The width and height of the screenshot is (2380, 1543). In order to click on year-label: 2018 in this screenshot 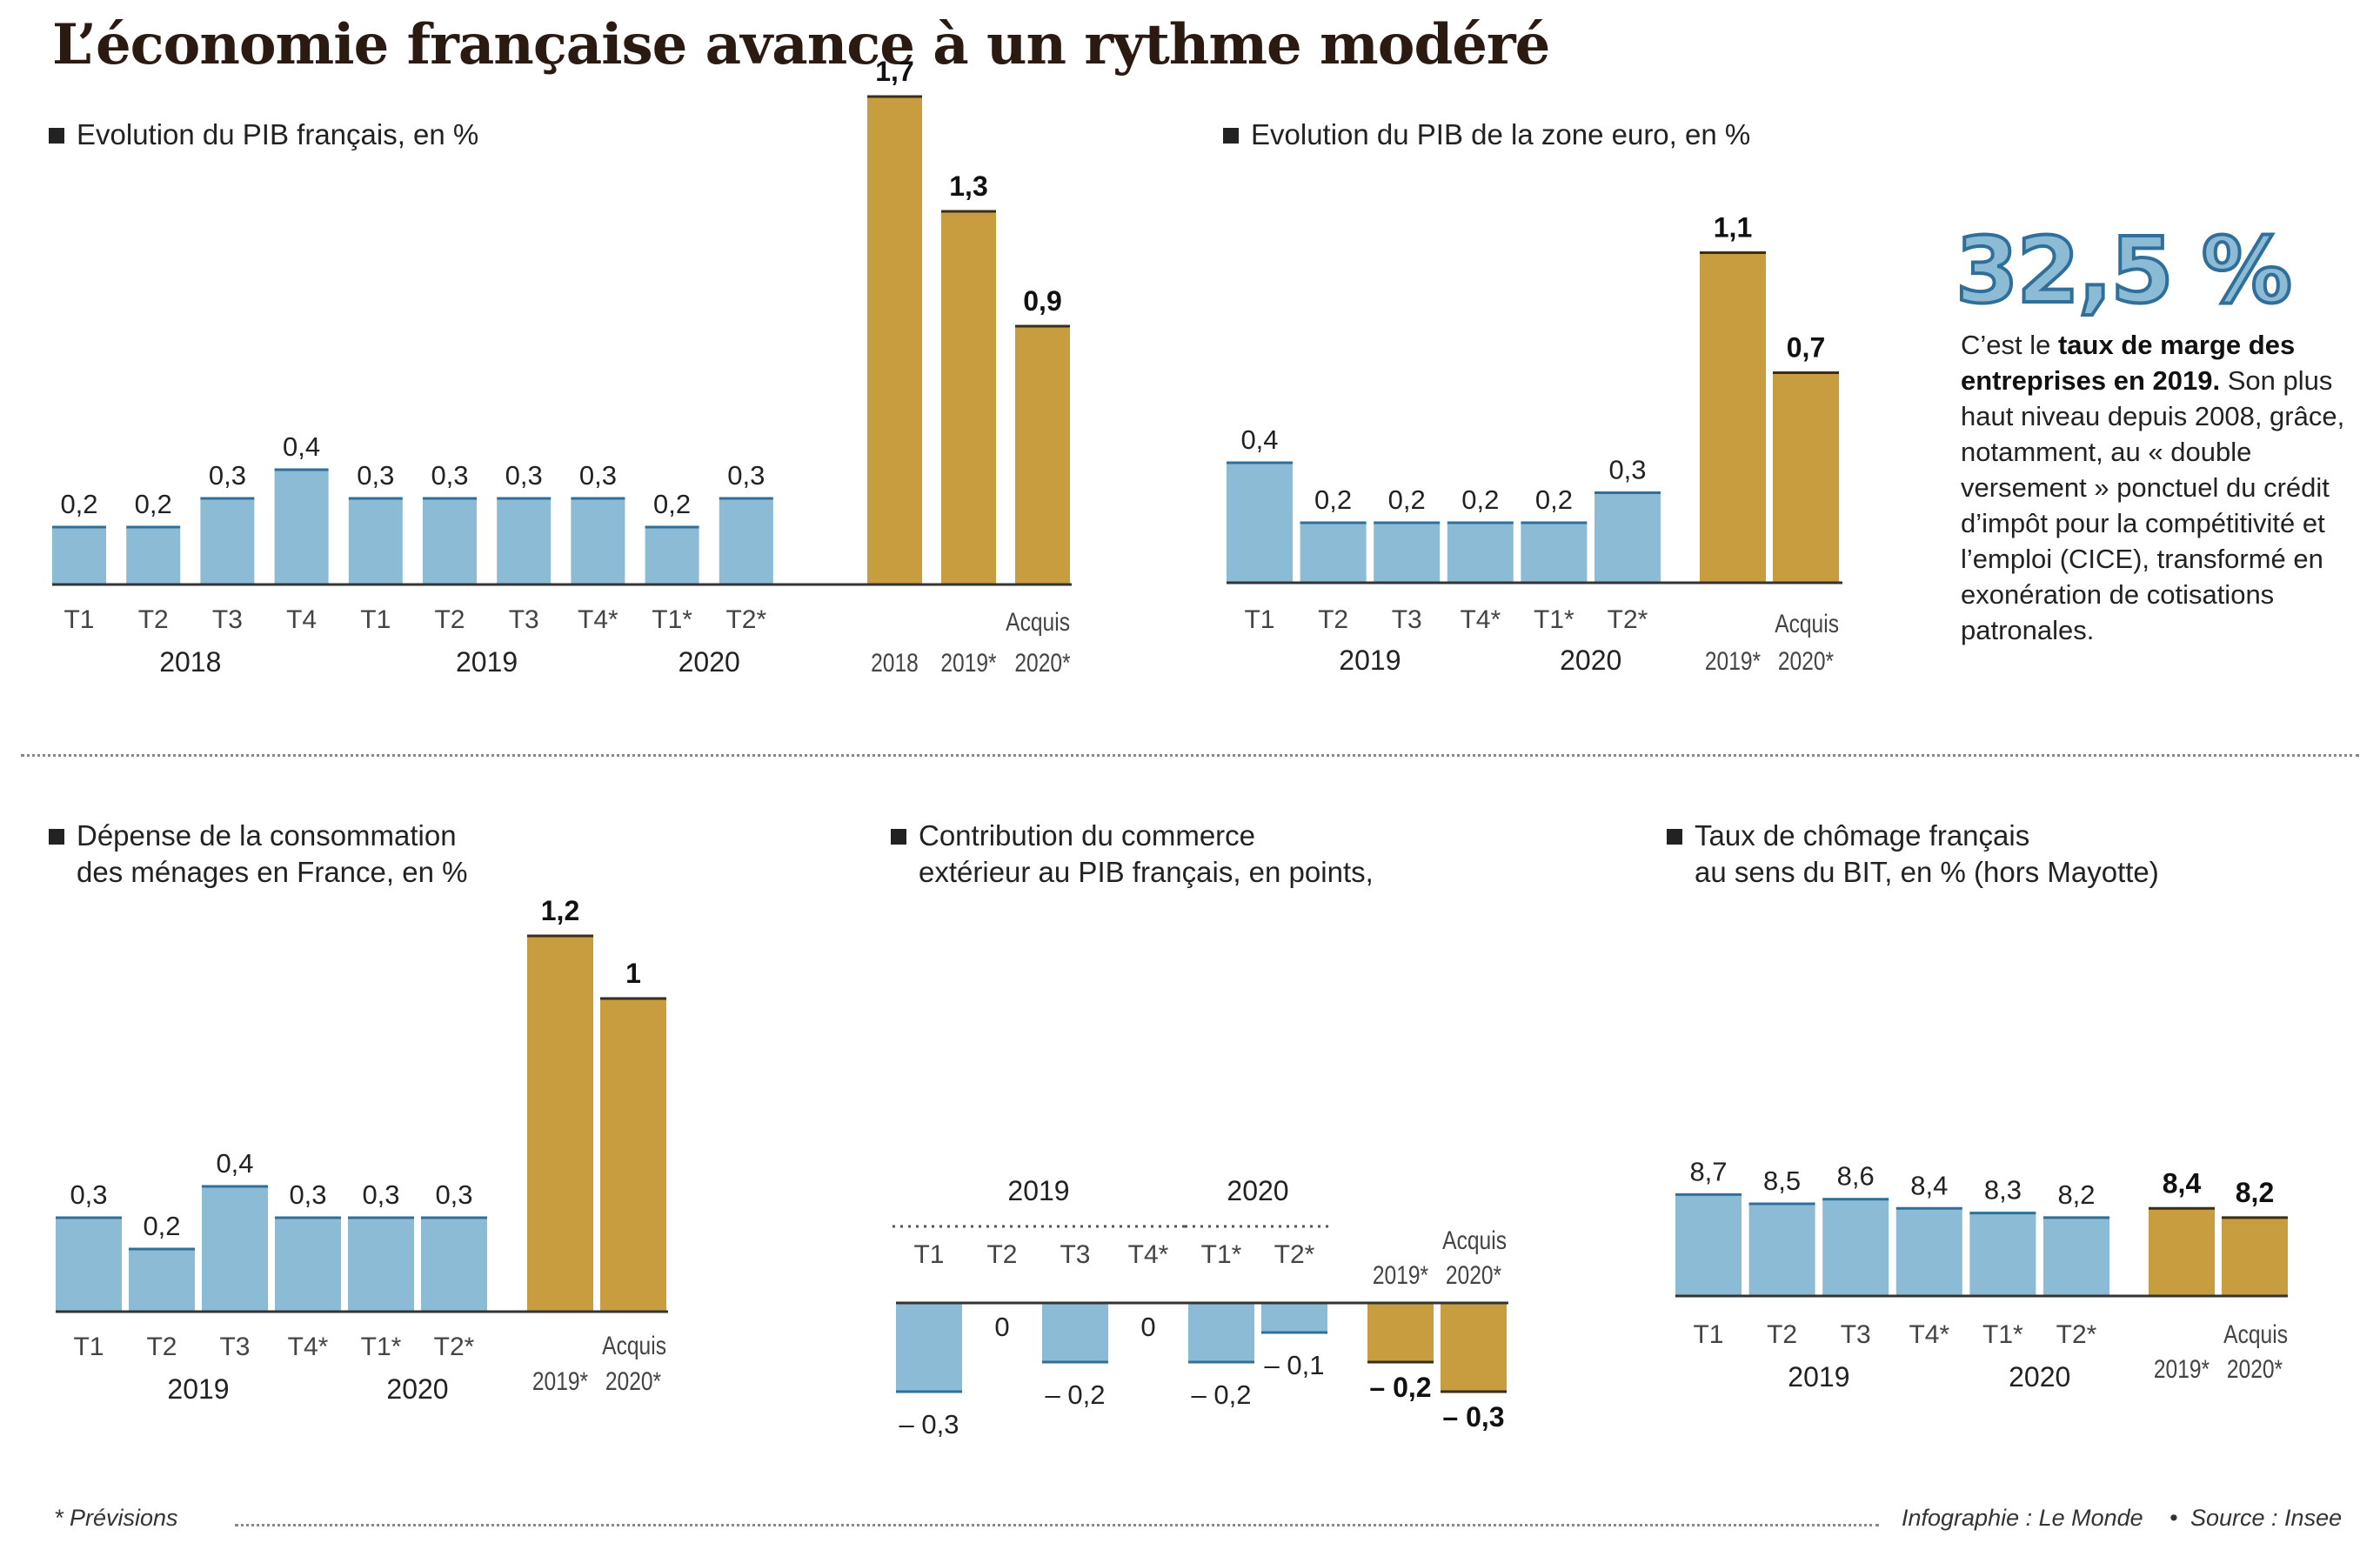, I will do `click(190, 662)`.